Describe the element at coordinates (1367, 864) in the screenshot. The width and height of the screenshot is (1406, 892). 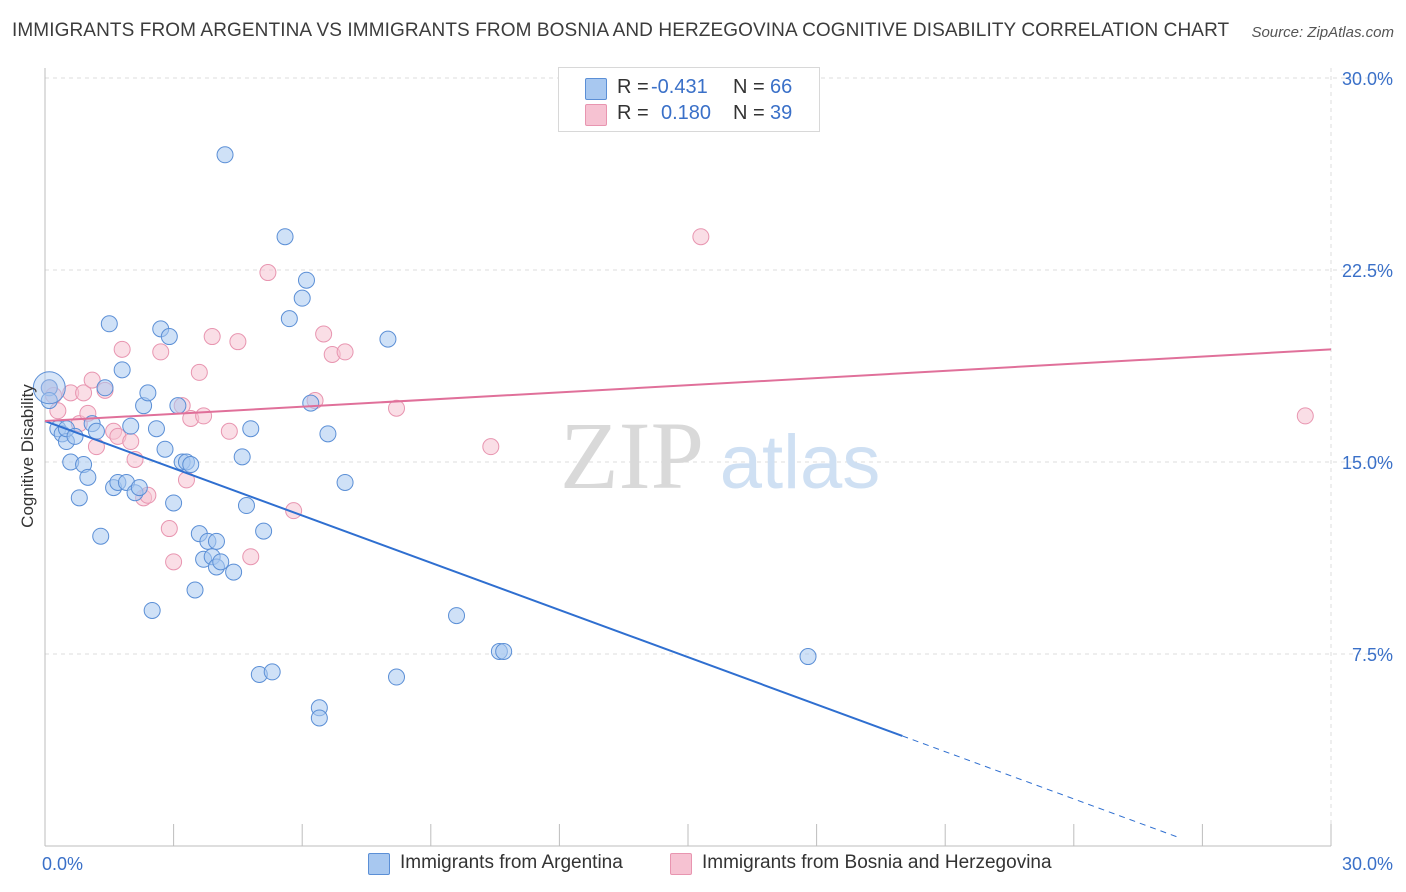
I see `x-tick-label: 30.0%` at that location.